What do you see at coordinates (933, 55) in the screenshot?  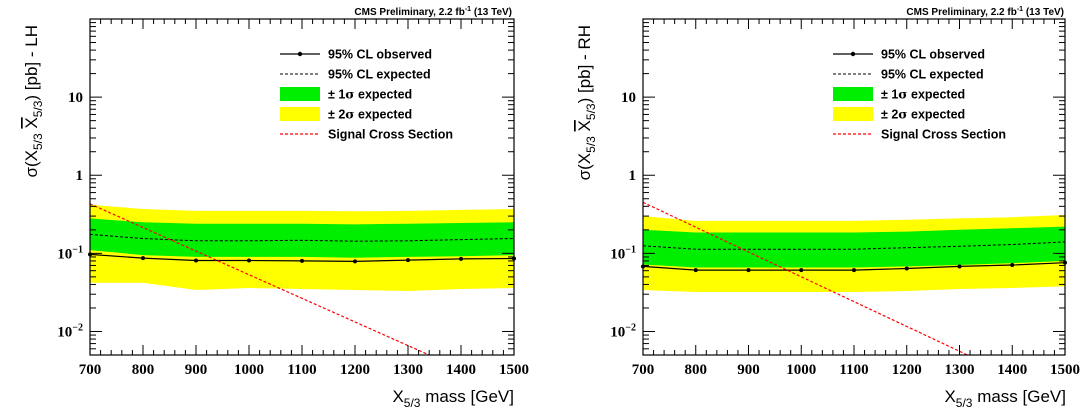 I see `rh-legend-label: 95% CL observed` at bounding box center [933, 55].